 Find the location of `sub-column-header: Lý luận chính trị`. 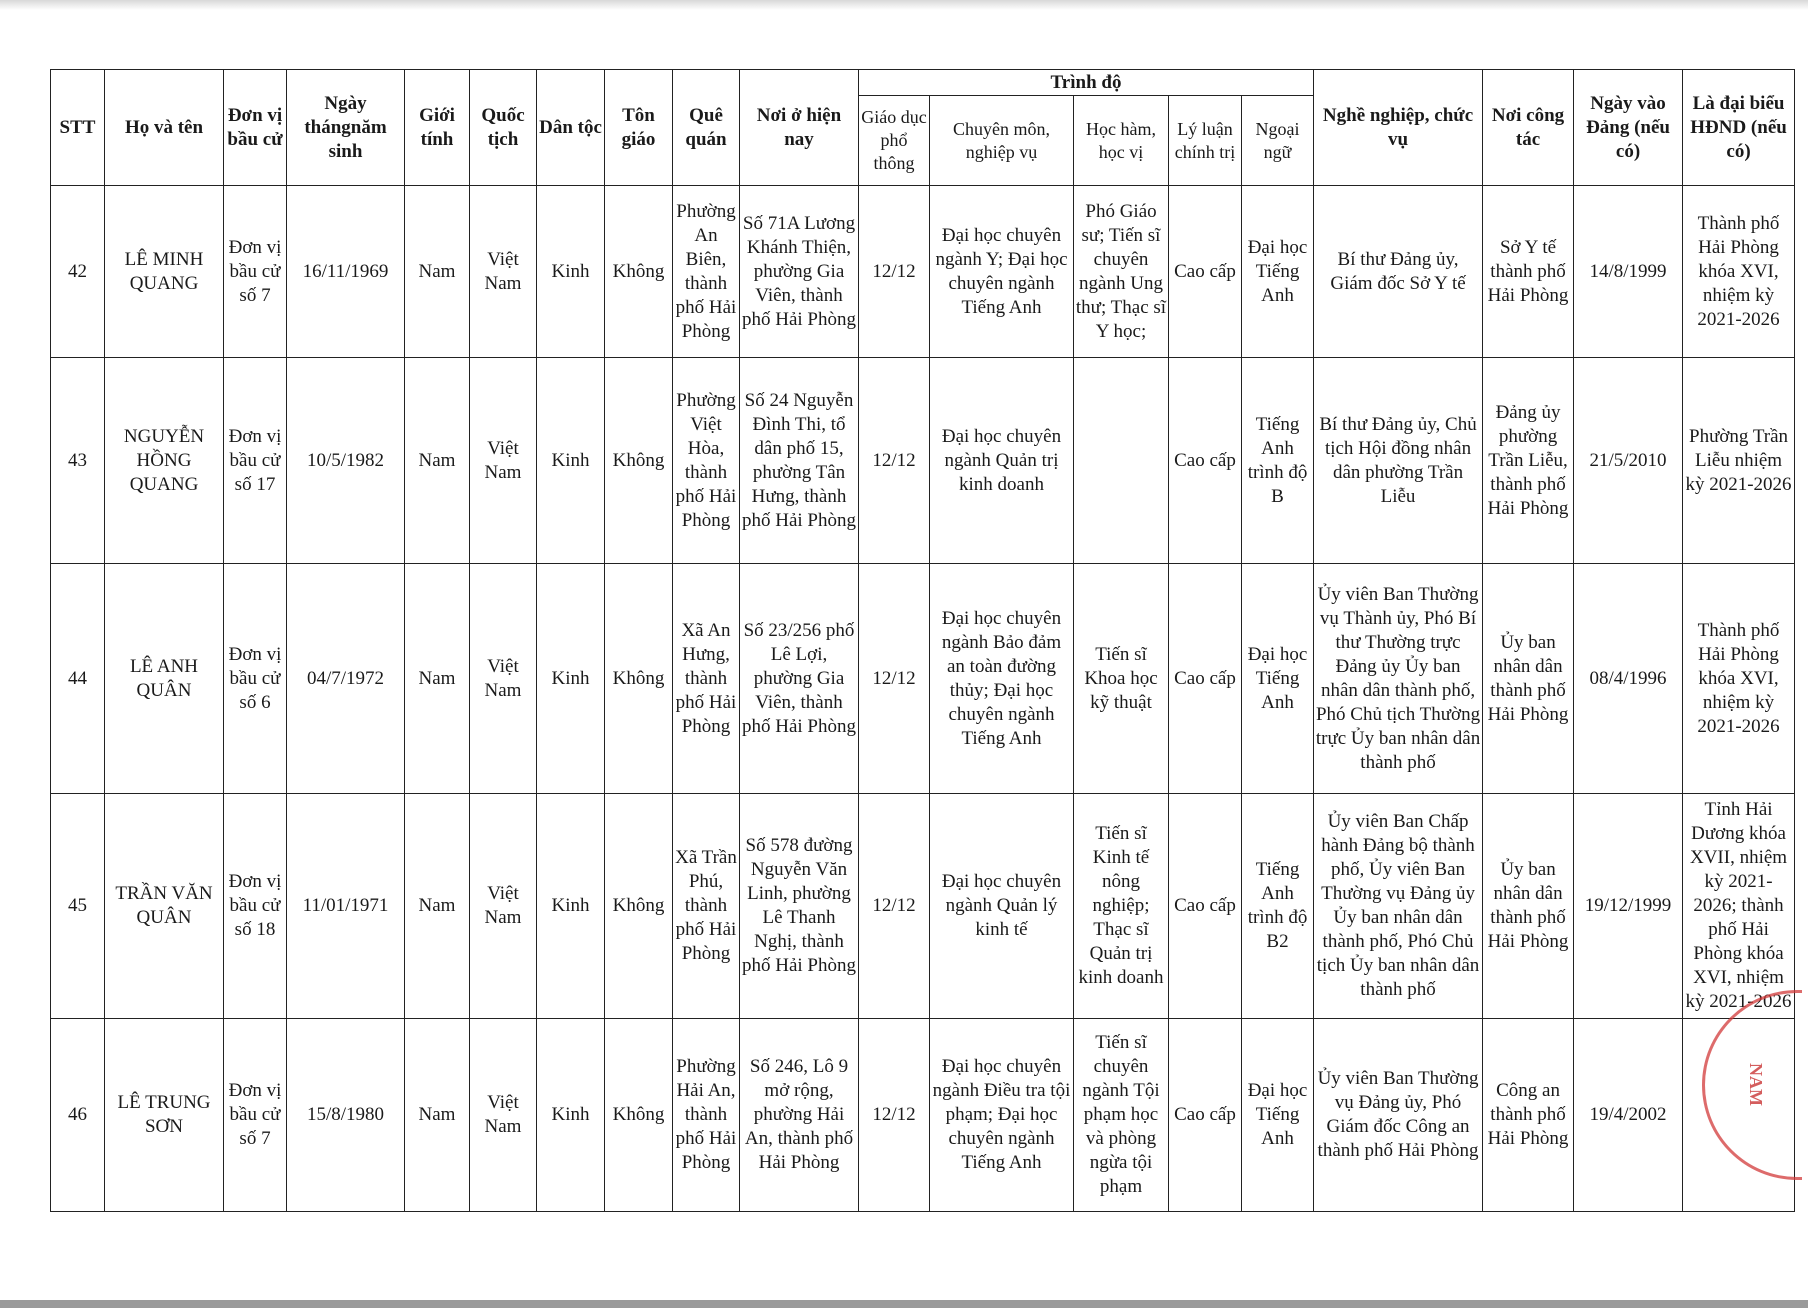

sub-column-header: Lý luận chính trị is located at coordinates (1205, 140).